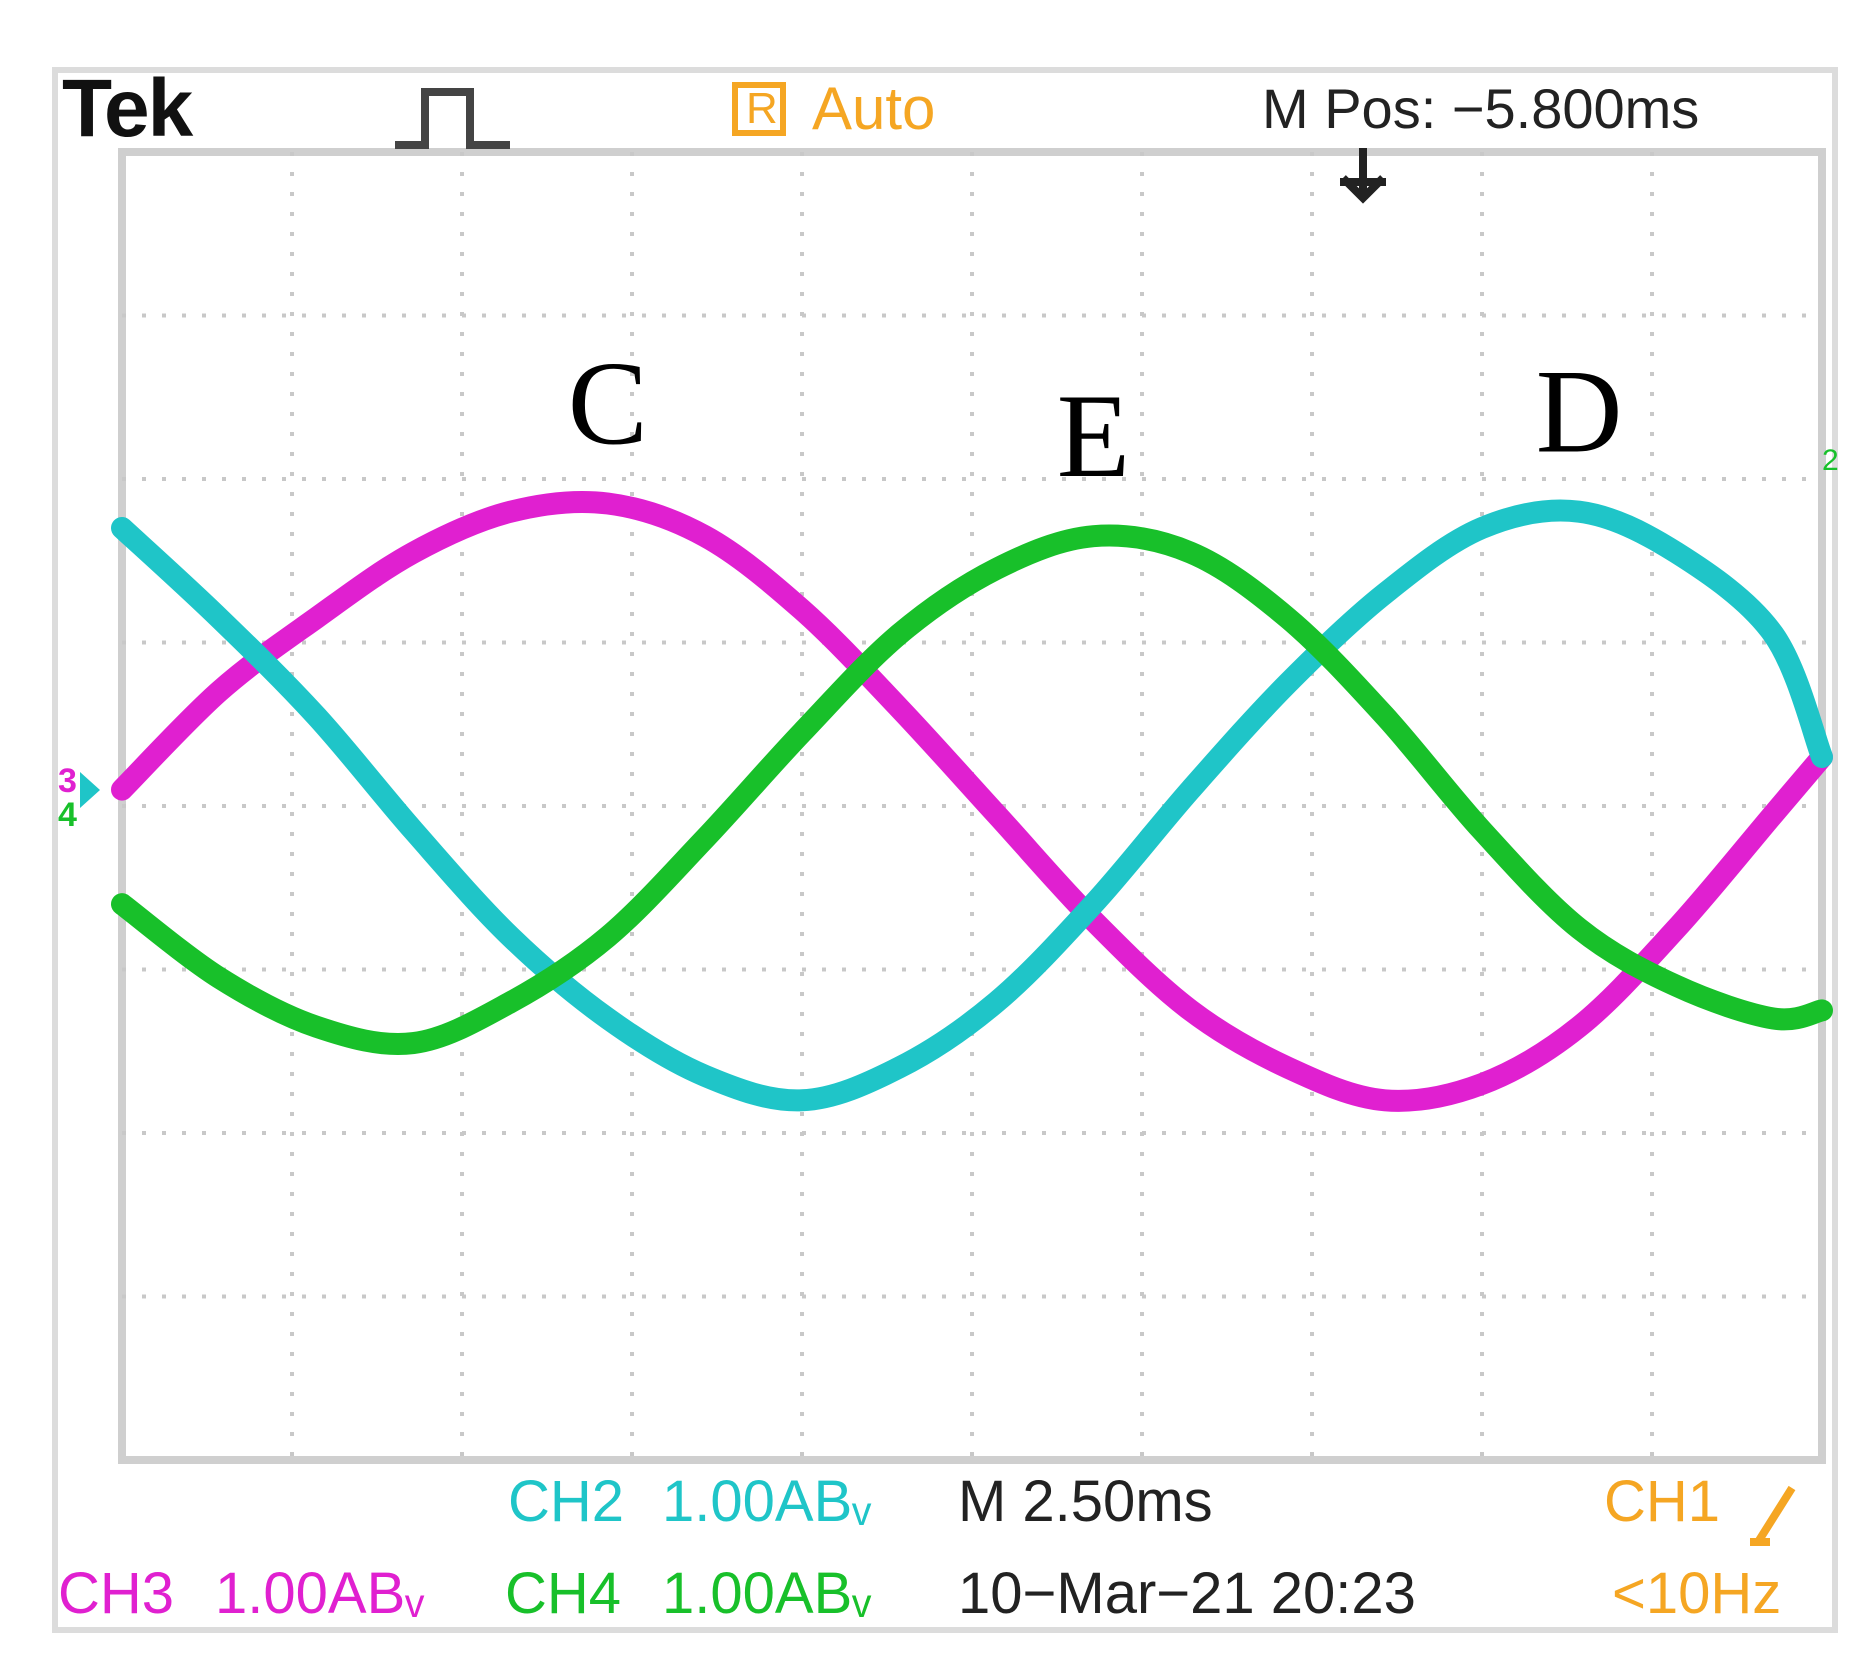  Describe the element at coordinates (608, 403) in the screenshot. I see `annotation-label: C` at that location.